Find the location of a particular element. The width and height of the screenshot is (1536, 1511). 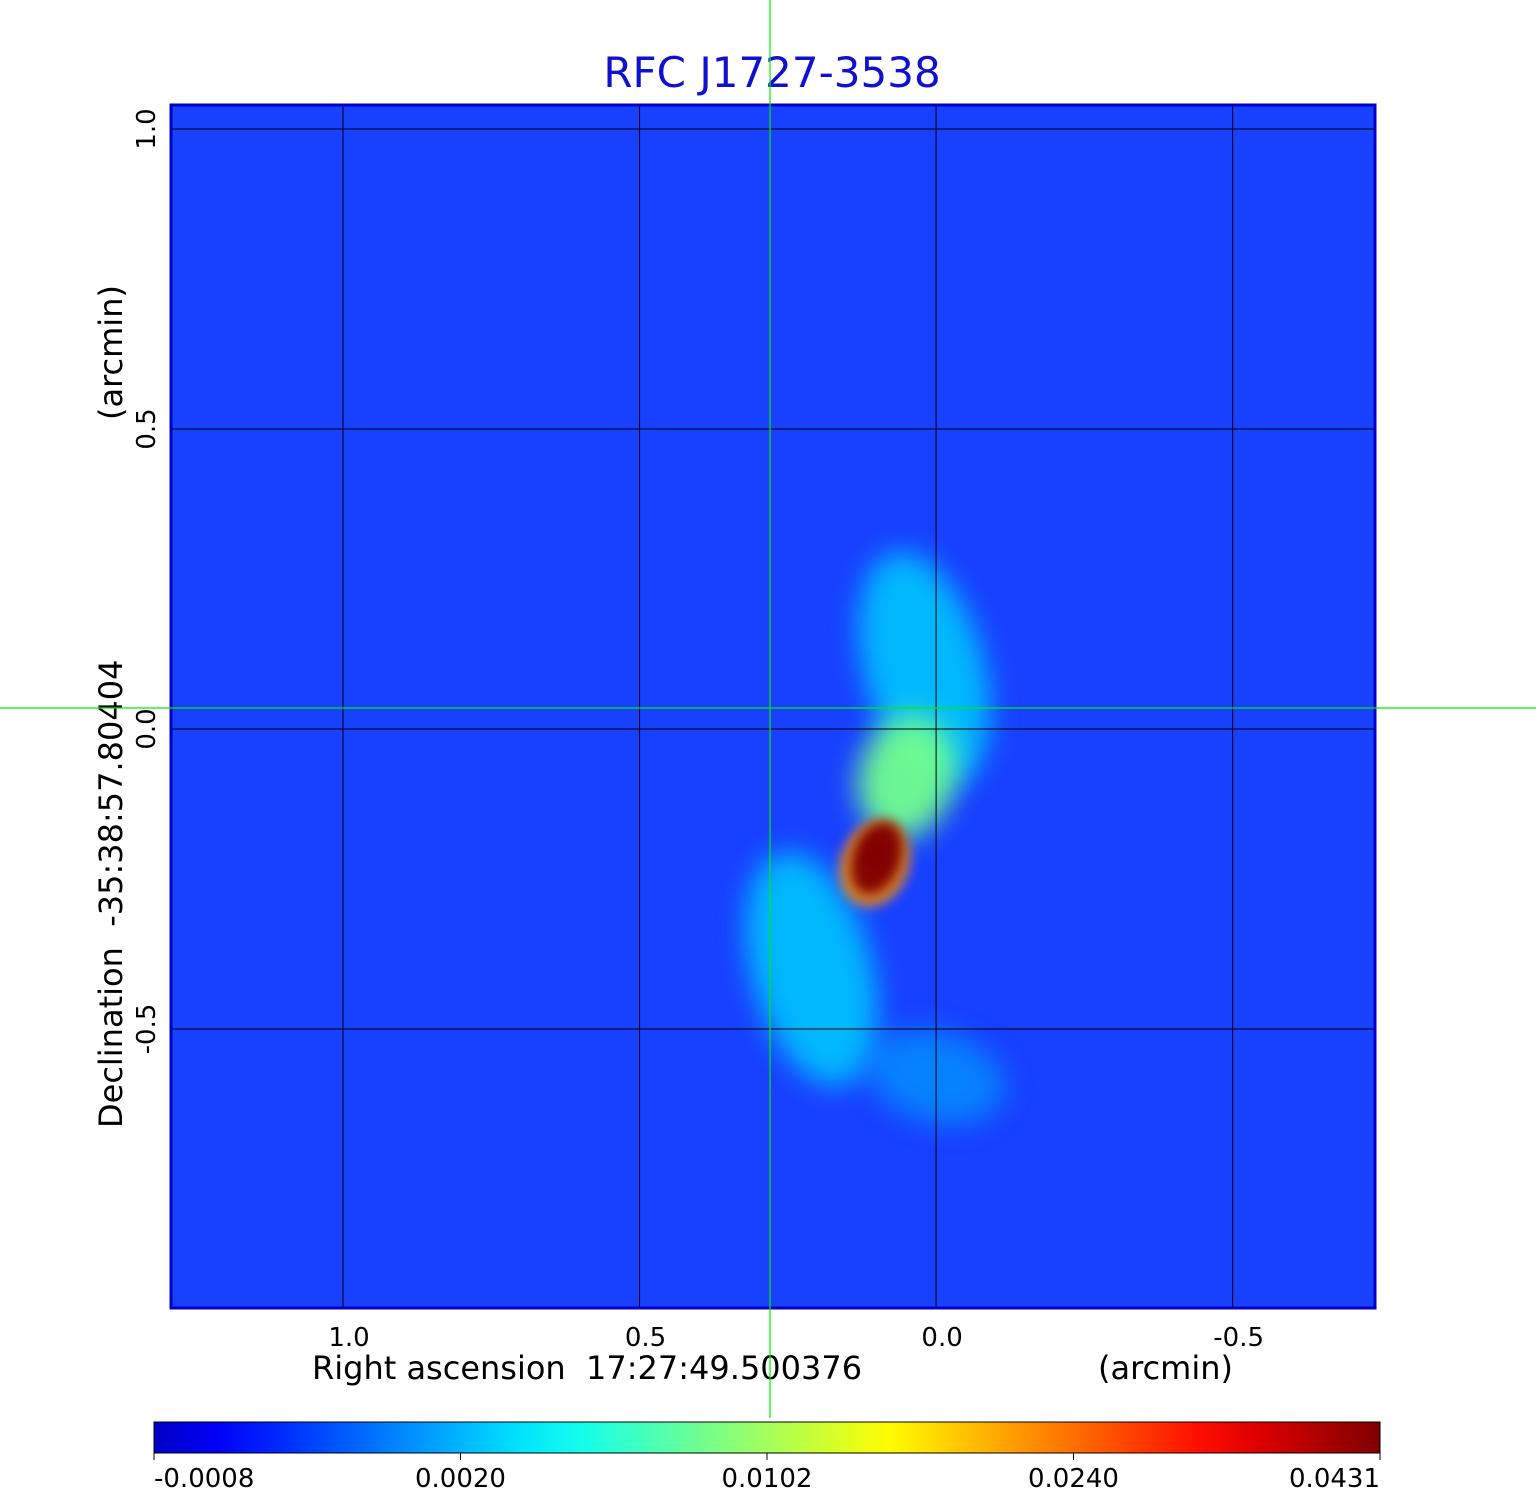

colorbar-tick-labels: -0.0008 0.0020 0.0102 0.0240 0.0431 is located at coordinates (767, 1473).